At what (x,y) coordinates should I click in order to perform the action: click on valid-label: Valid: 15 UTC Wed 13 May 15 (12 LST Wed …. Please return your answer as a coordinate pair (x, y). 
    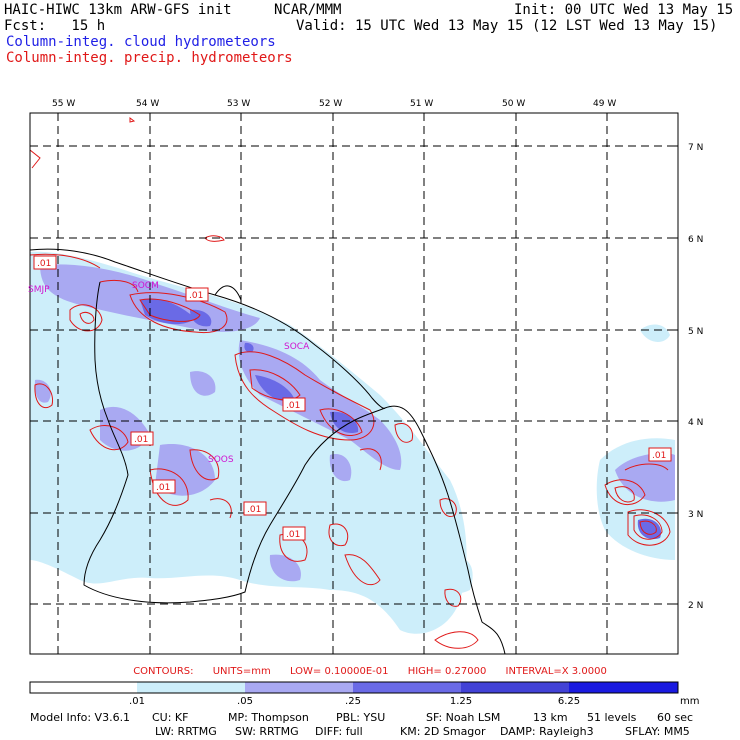
    Looking at the image, I should click on (507, 26).